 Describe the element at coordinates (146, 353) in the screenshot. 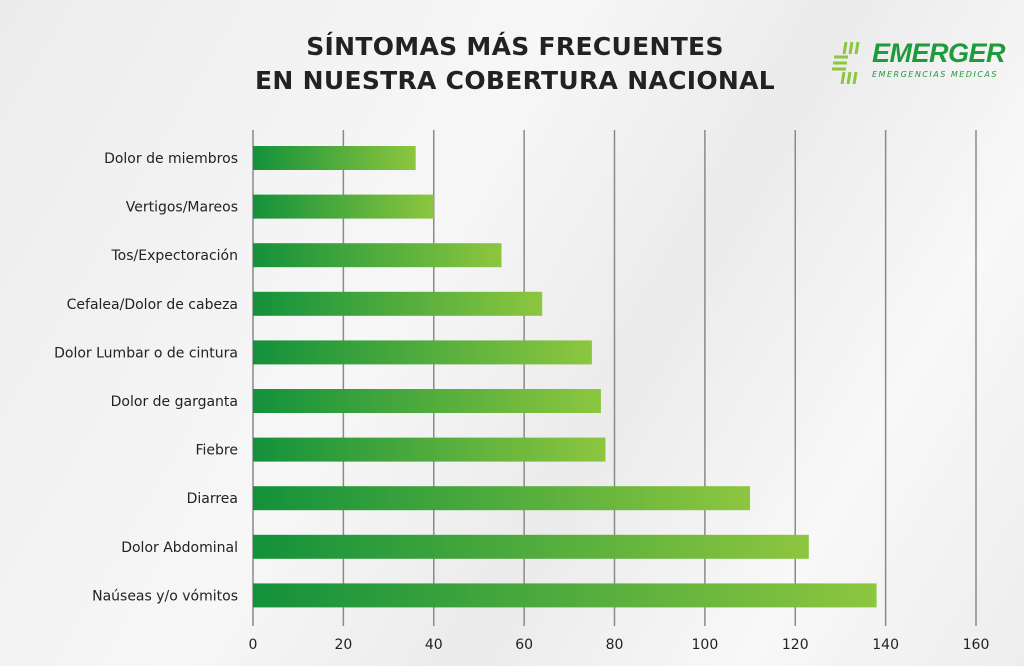

I see `category-label: Dolor Lumbar o de cintura` at that location.